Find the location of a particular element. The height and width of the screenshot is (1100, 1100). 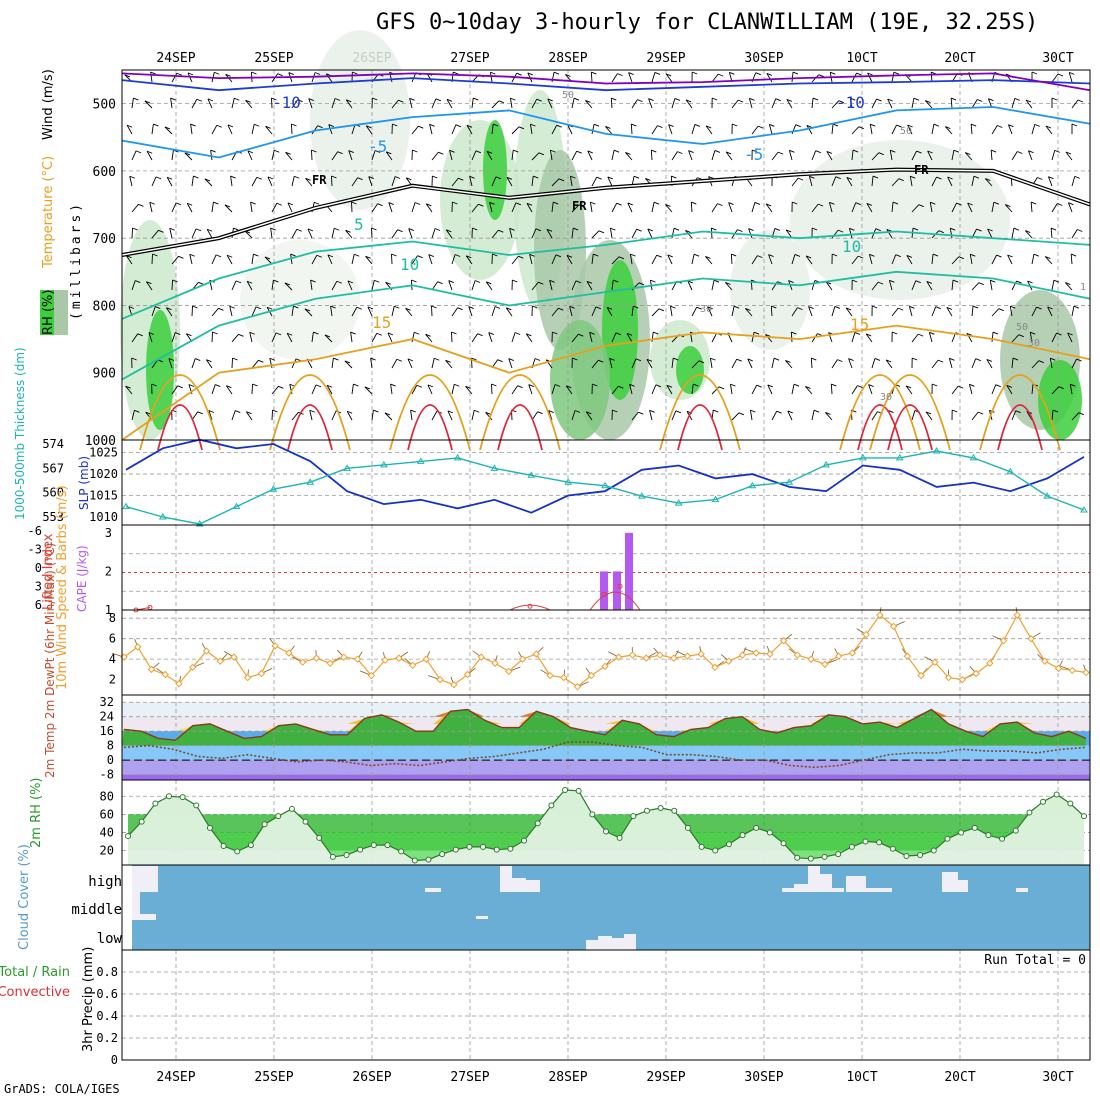

rh-point is located at coordinates (428, 859).